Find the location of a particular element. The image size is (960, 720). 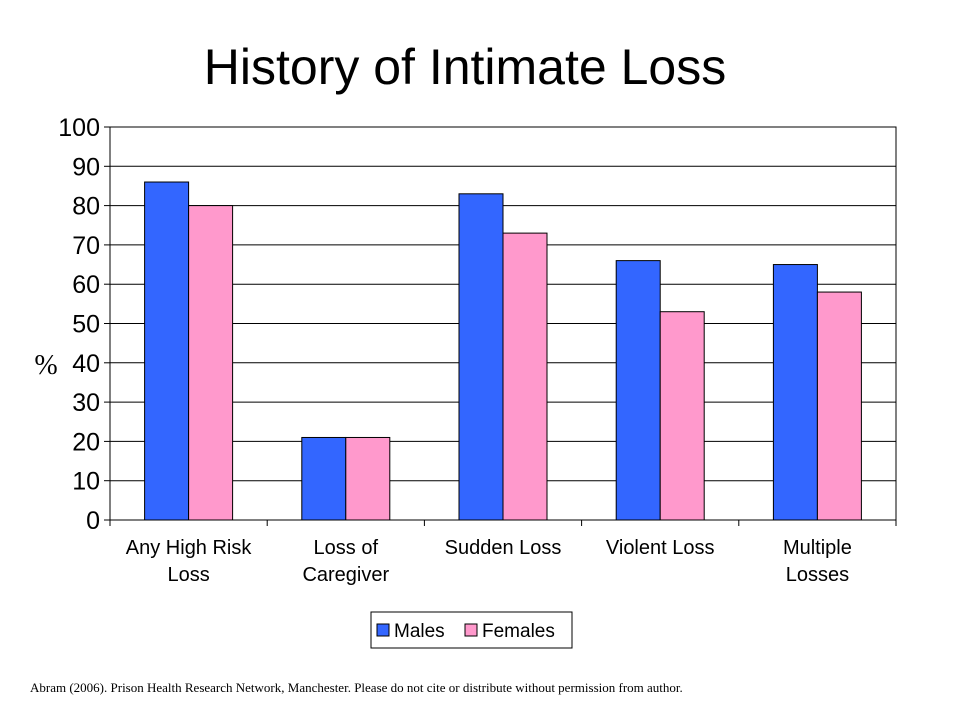

legend-label-males: Males is located at coordinates (419, 631).